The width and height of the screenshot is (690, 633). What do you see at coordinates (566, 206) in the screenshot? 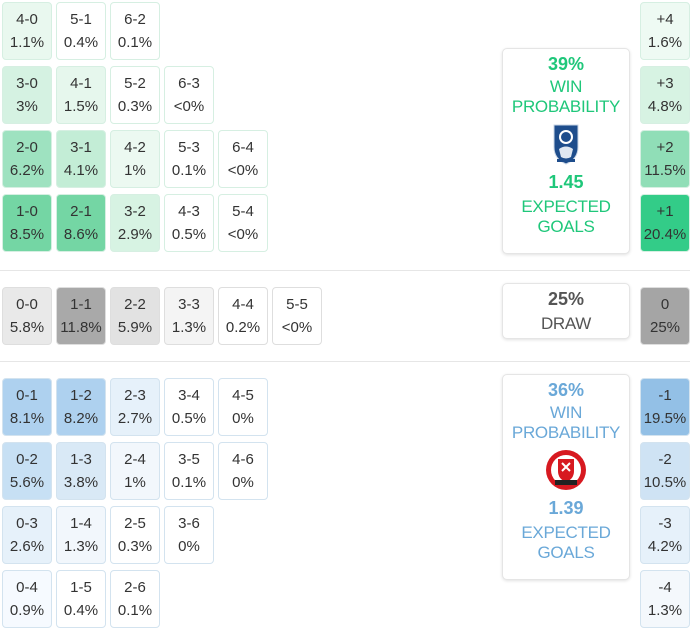
I see `expected-label: EXPECTED` at bounding box center [566, 206].